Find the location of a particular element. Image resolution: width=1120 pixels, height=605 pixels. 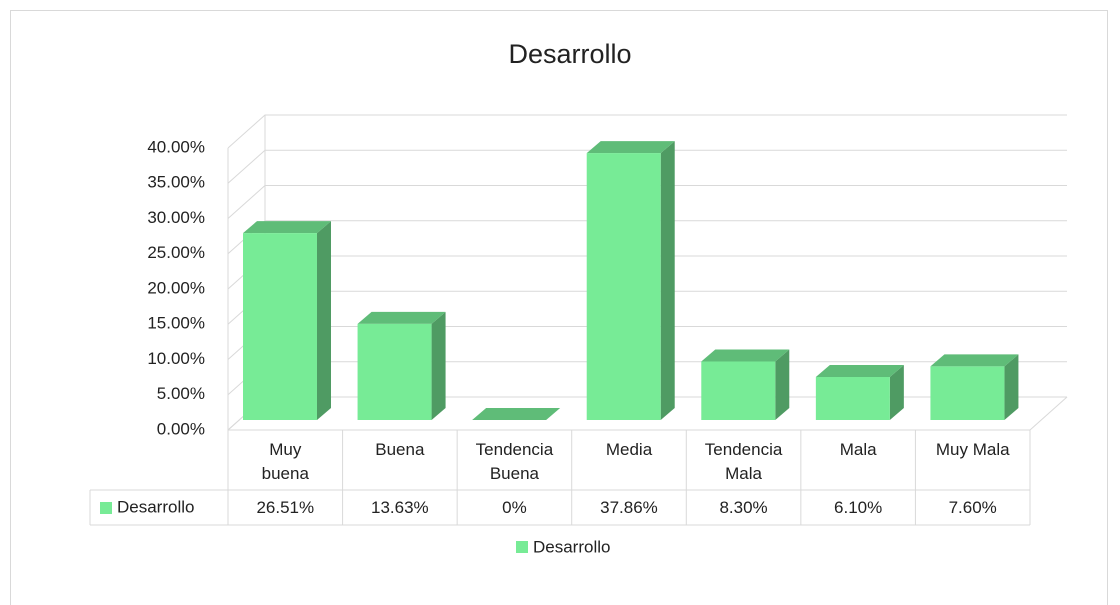

table-value: 7.60% is located at coordinates (972, 507).